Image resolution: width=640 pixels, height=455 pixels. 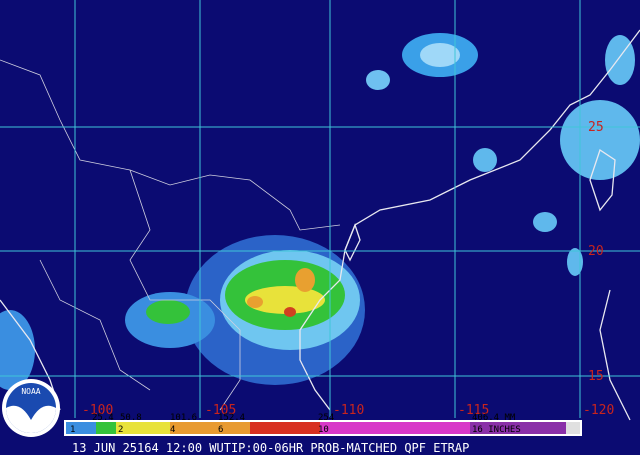 I want to click on legend-mm: 406.4 MM, so click(x=494, y=418).